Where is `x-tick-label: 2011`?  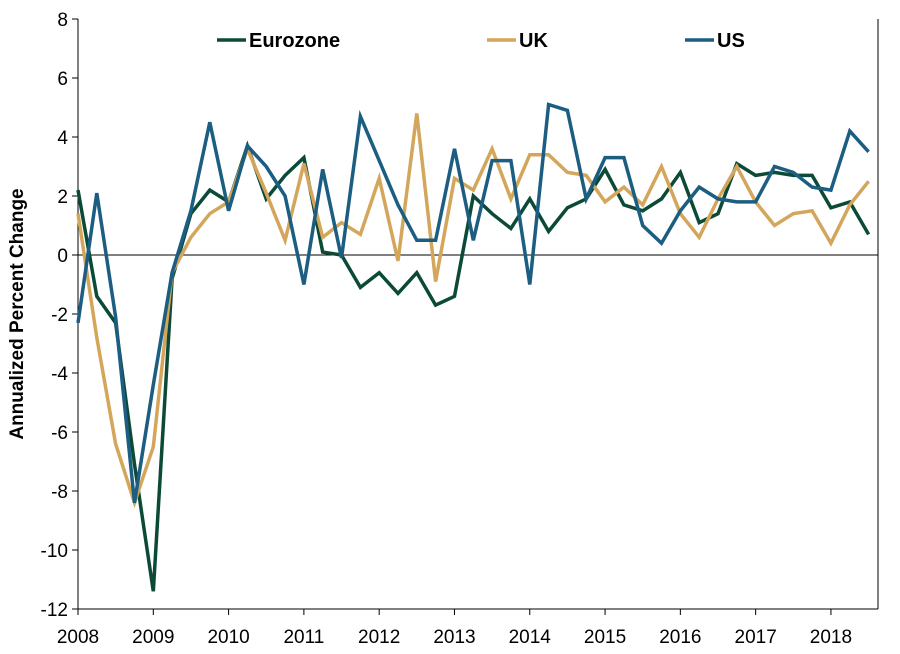
x-tick-label: 2011 is located at coordinates (303, 637).